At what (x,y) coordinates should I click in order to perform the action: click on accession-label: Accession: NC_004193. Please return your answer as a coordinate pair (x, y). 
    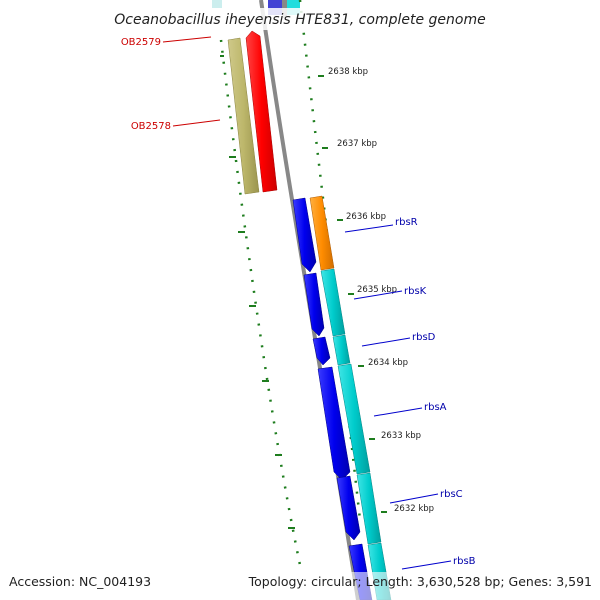
    Looking at the image, I should click on (80, 581).